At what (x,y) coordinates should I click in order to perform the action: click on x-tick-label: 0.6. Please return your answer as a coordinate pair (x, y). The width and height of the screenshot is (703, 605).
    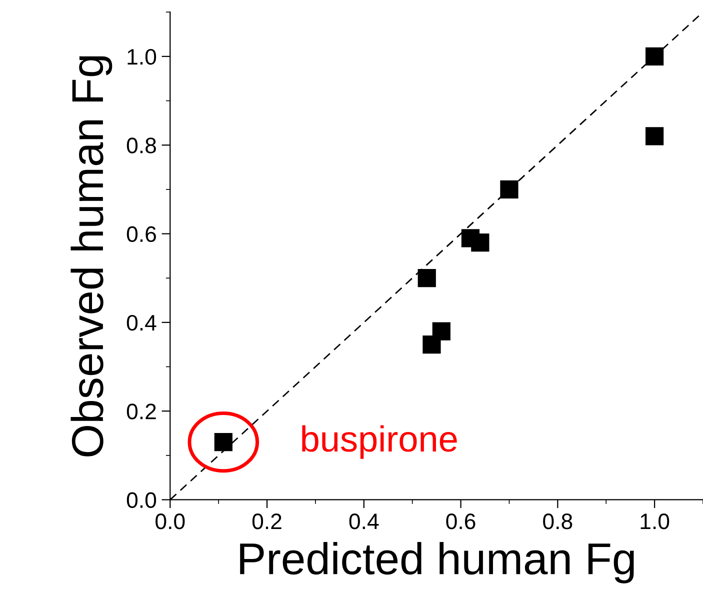
    Looking at the image, I should click on (461, 522).